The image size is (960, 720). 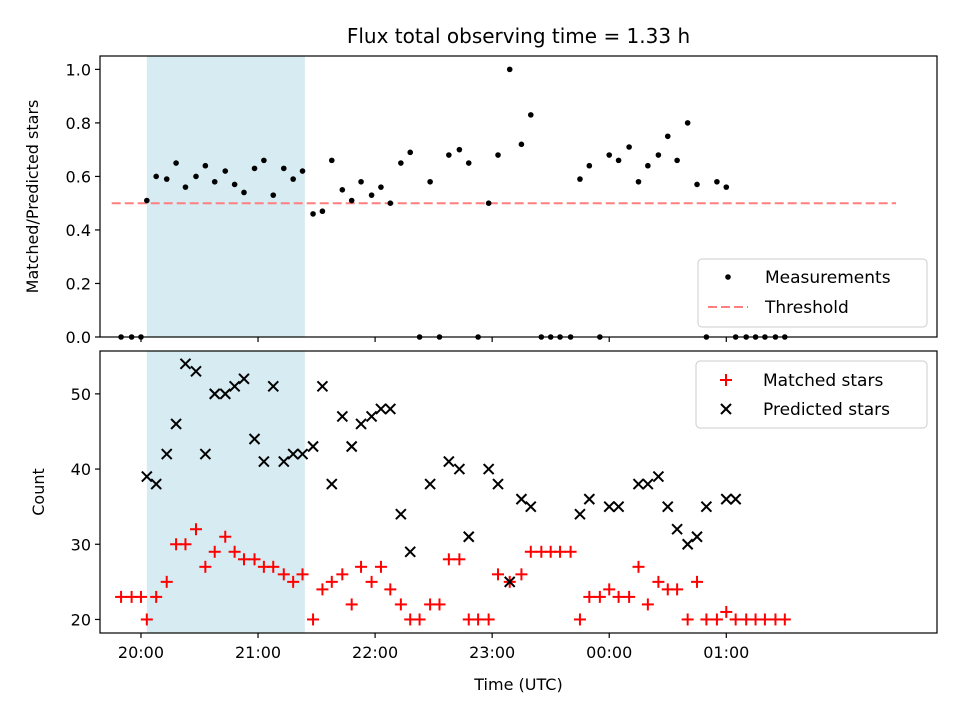 I want to click on y-tick-label: 0.2, so click(x=78, y=283).